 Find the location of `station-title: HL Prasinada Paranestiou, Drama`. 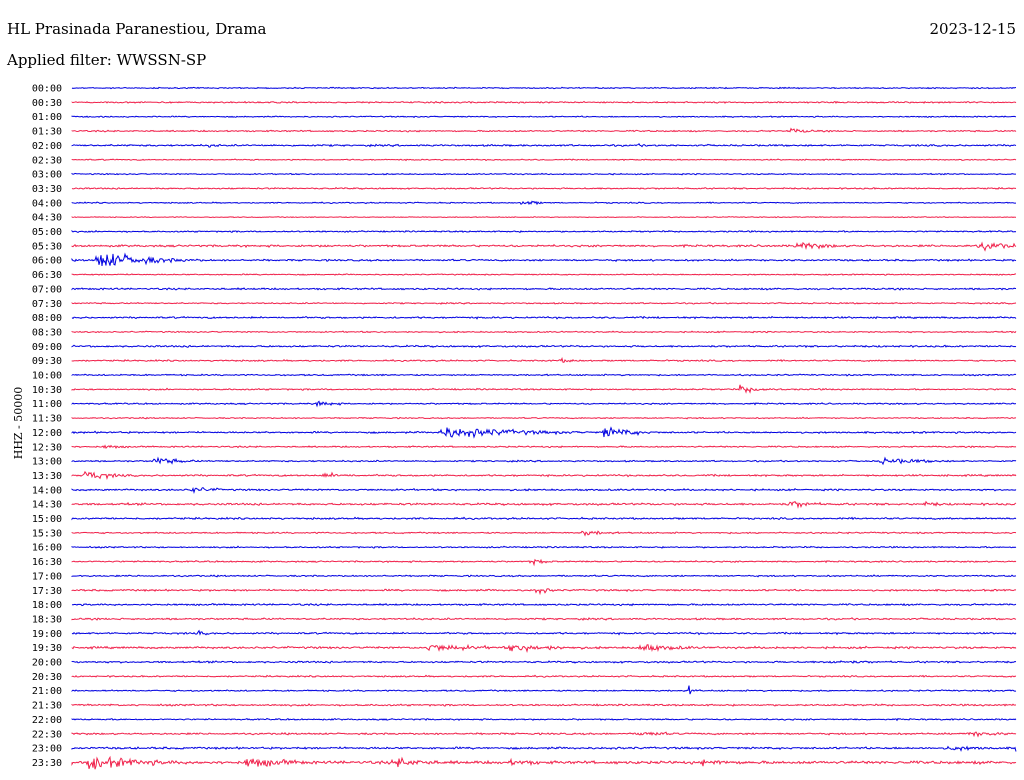

station-title: HL Prasinada Paranestiou, Drama is located at coordinates (137, 29).